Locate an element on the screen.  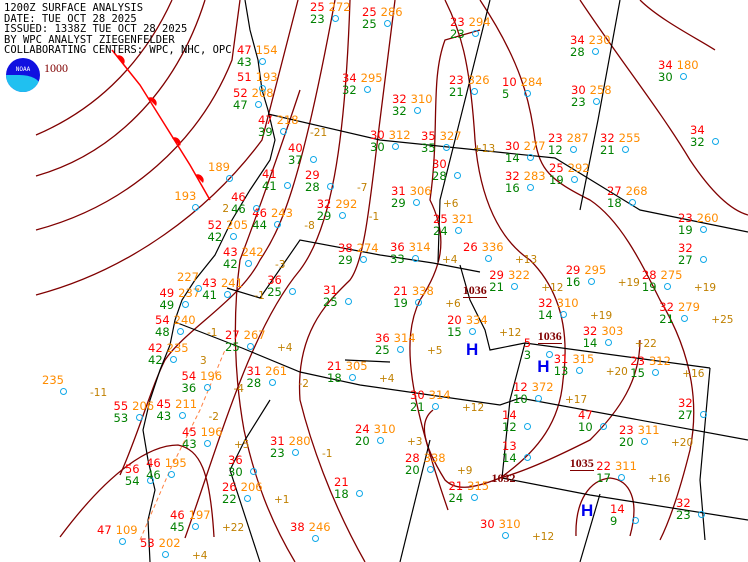
station-pressure: 336 is located at coordinates (492, 246).